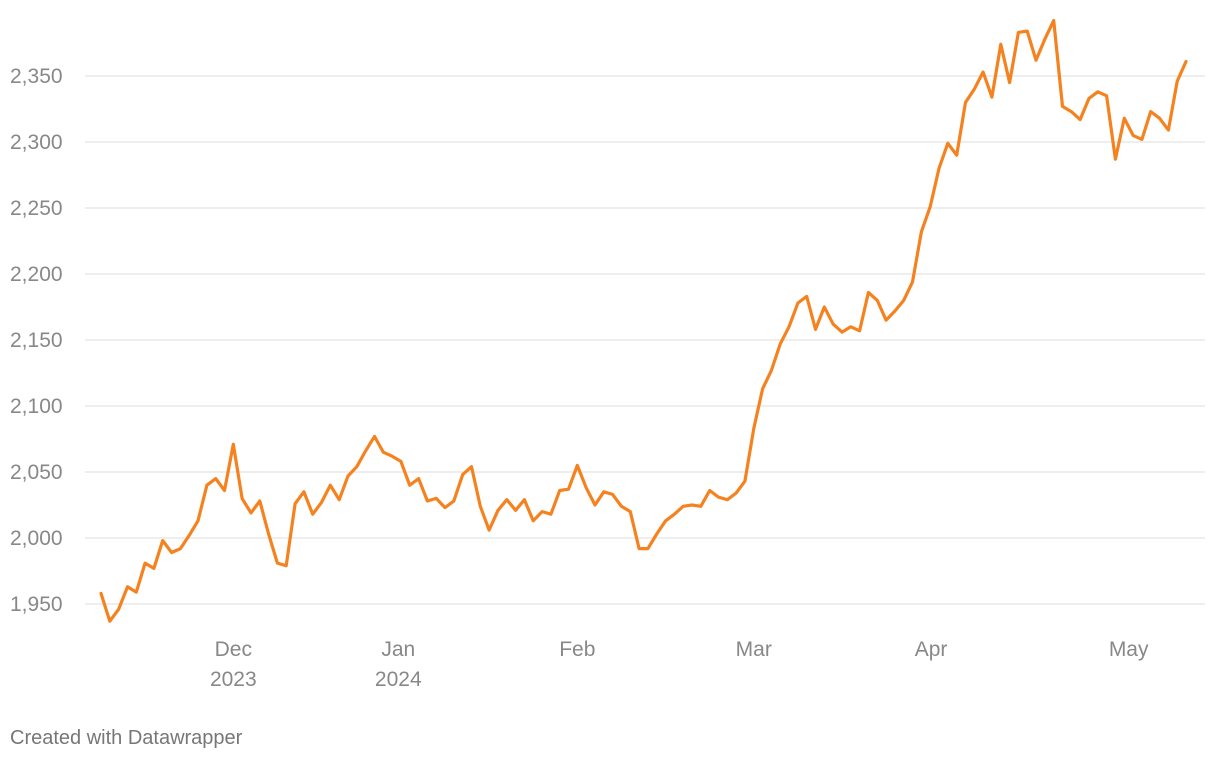 This screenshot has height=765, width=1220. I want to click on y-tick-label: 1,950, so click(36, 604).